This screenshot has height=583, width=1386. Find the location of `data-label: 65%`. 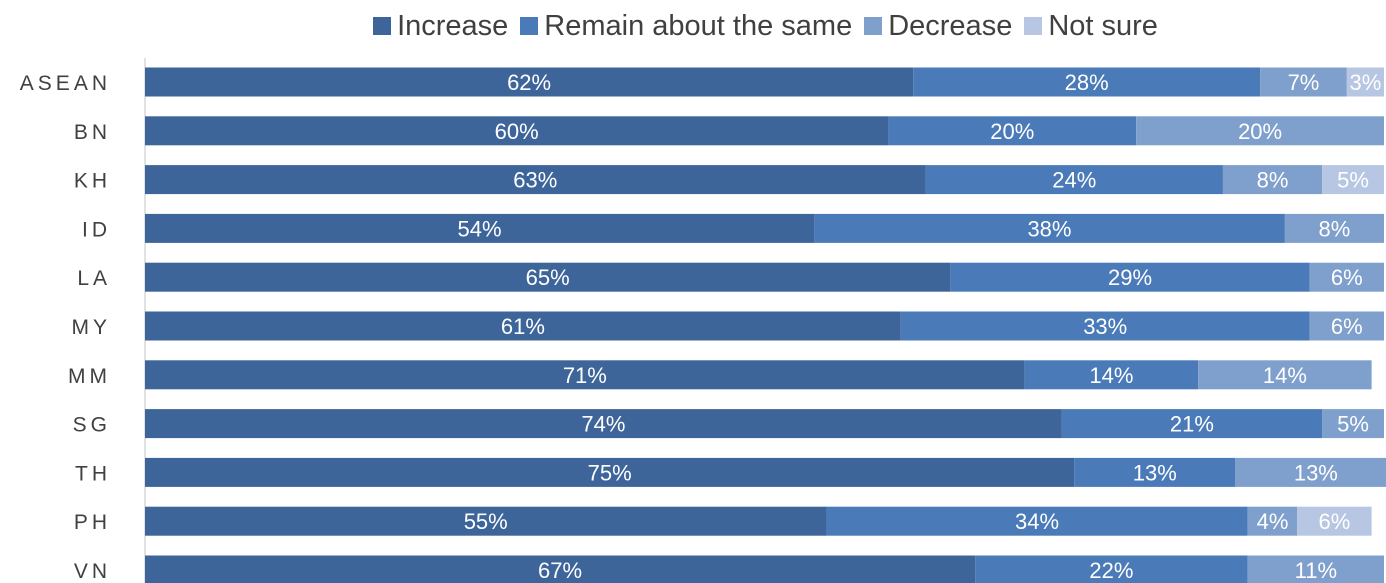

data-label: 65% is located at coordinates (548, 277).